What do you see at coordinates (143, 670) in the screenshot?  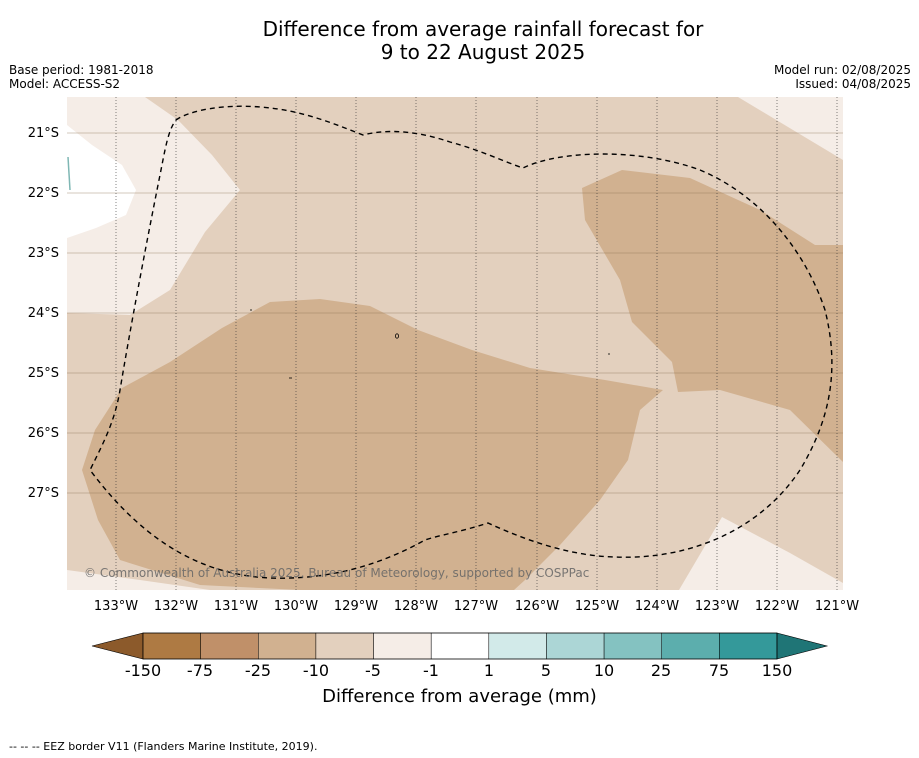 I see `colorbar-tick: -150` at bounding box center [143, 670].